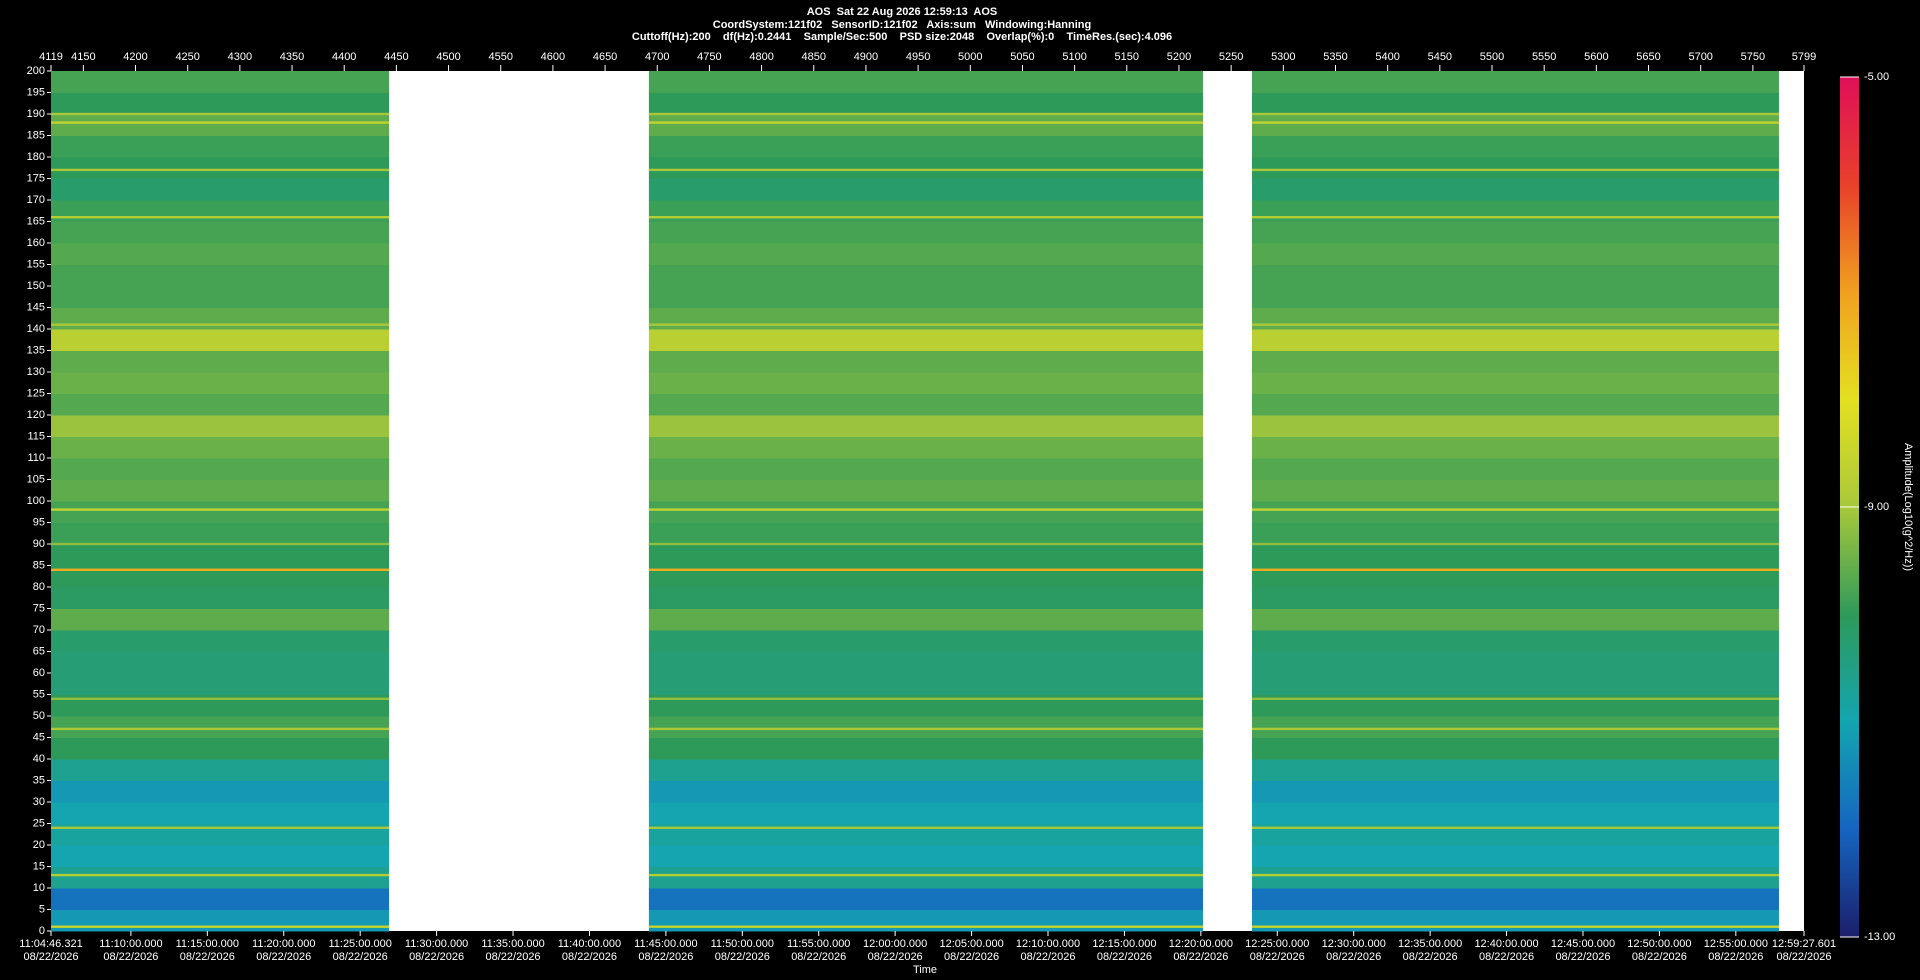 This screenshot has width=1920, height=980. What do you see at coordinates (1179, 57) in the screenshot?
I see `x-tick-label: 5200` at bounding box center [1179, 57].